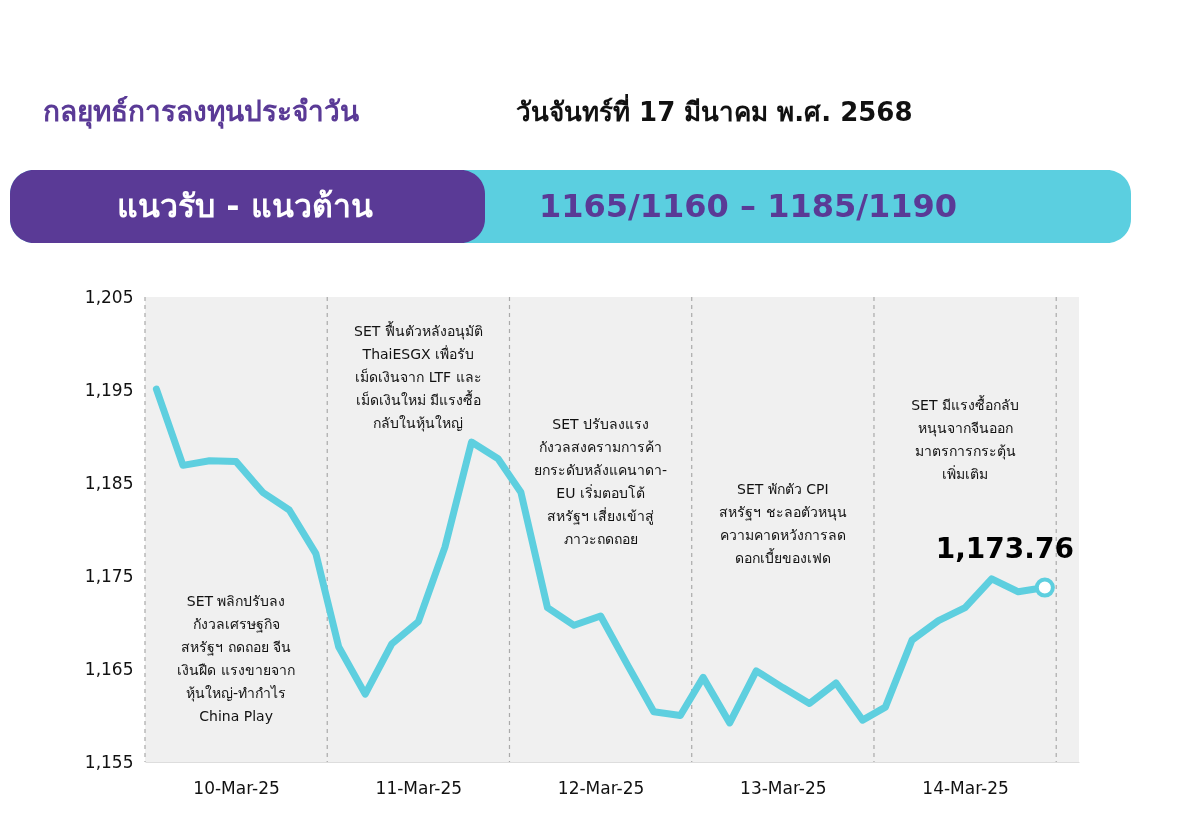  What do you see at coordinates (201, 112) in the screenshot?
I see `chart-title: กลยุทธ์การลงทุนประจำวัน` at bounding box center [201, 112].